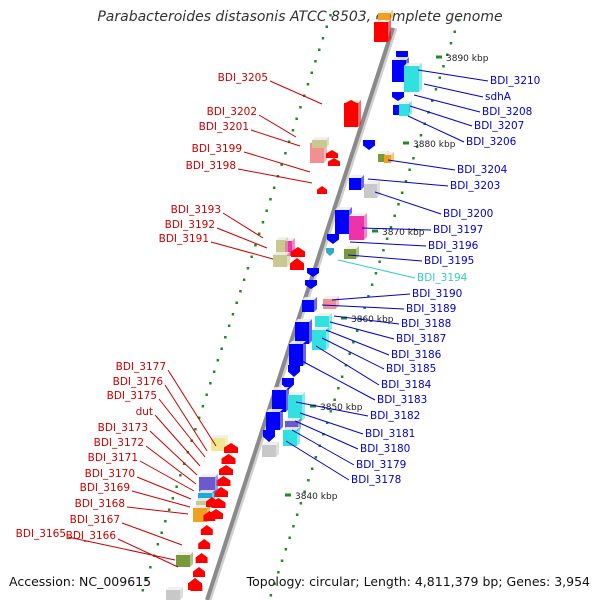 This screenshot has width=600, height=600. Describe the element at coordinates (499, 126) in the screenshot. I see `gene-label-reverse: BDI_3207` at that location.